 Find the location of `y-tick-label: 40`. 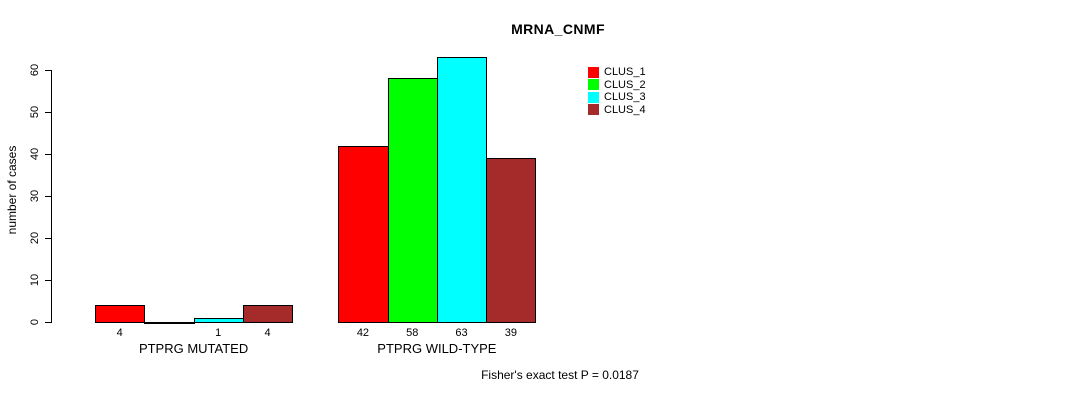

y-tick-label: 40 is located at coordinates (35, 154).